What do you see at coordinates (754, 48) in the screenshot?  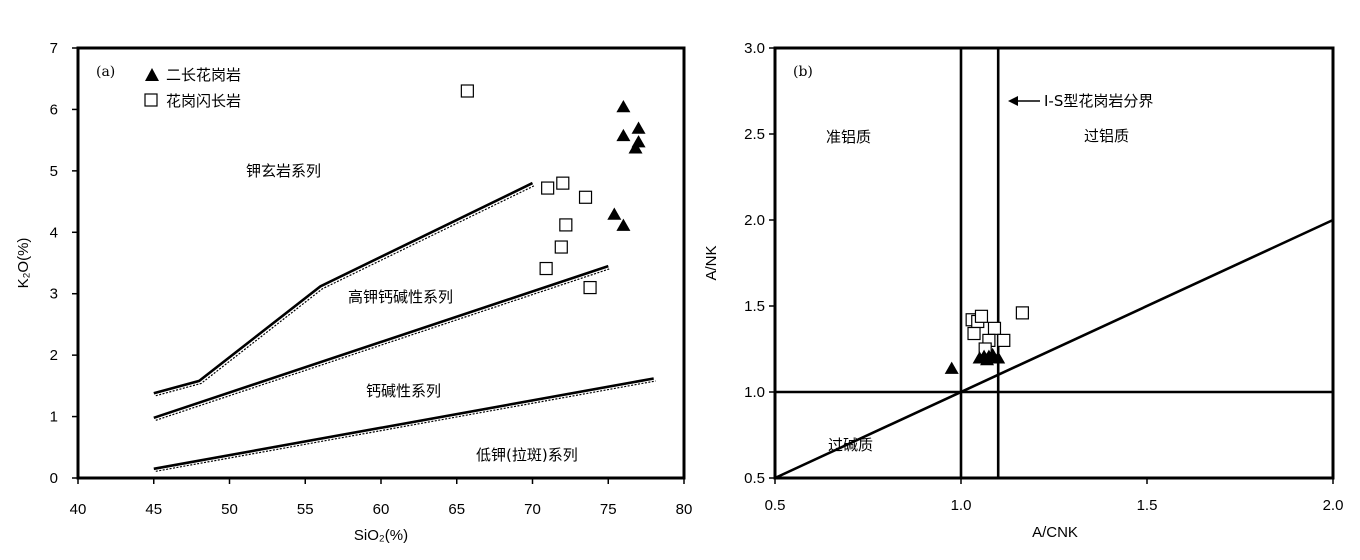 I see `y-tick-label: 3.0` at bounding box center [754, 48].